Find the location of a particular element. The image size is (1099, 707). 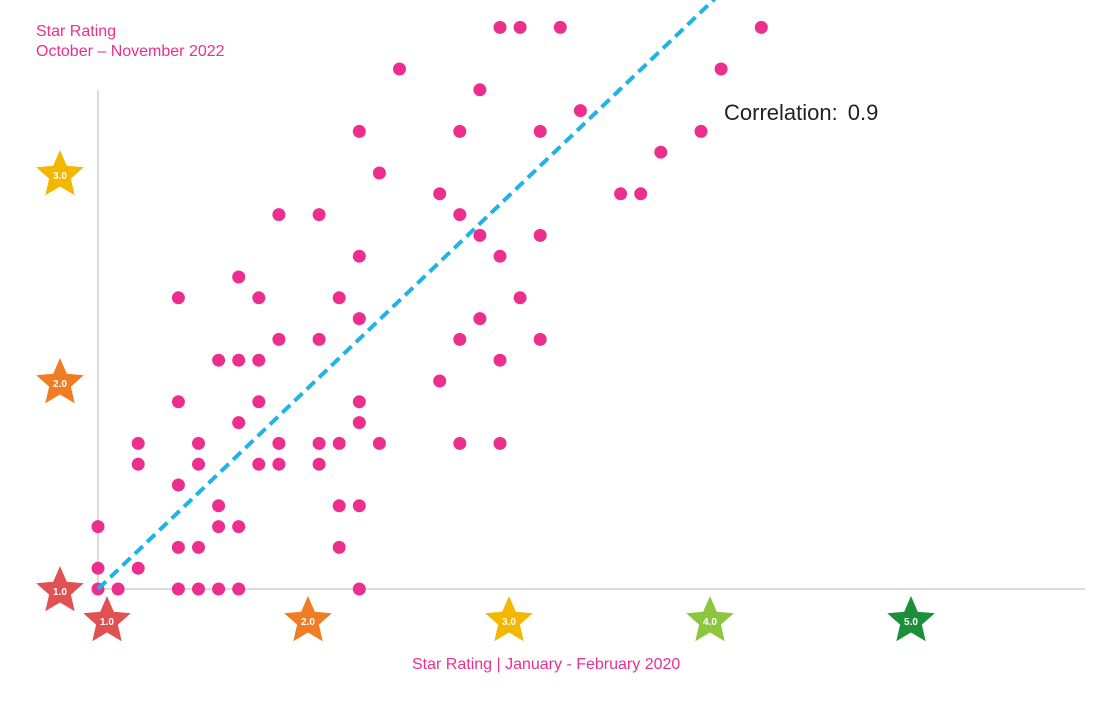

y-axis-title: Star Rating October – November 2022 is located at coordinates (130, 42).